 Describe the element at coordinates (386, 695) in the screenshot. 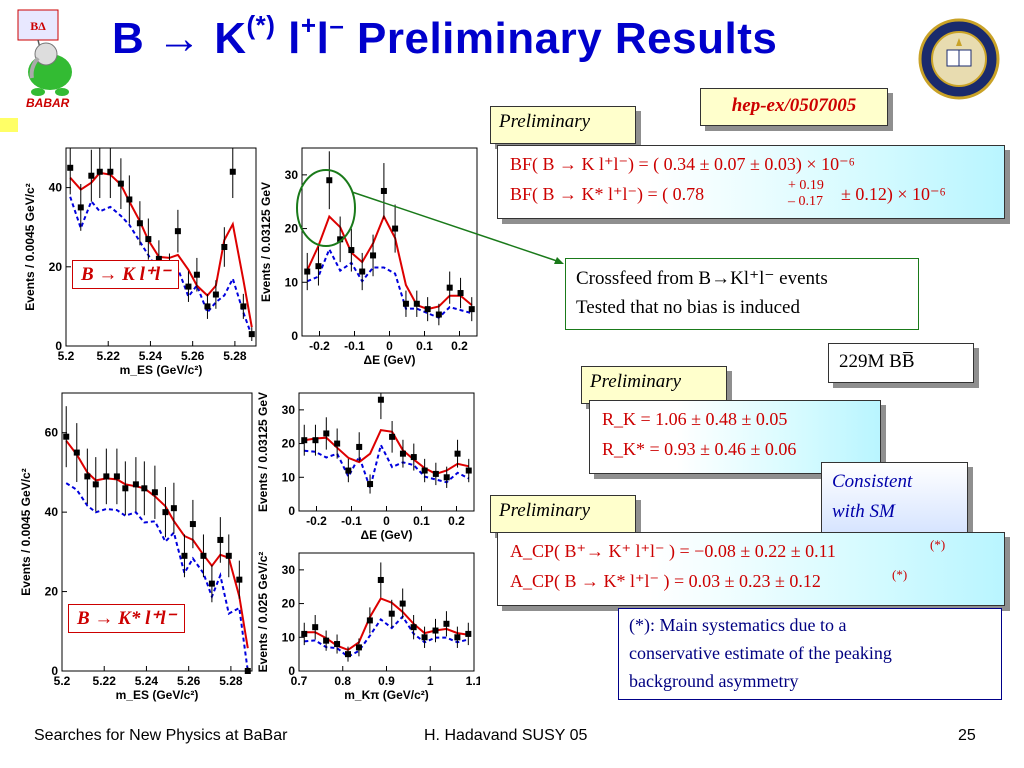

I see `x-axis-label: m_Kπ (GeV/c²)` at that location.